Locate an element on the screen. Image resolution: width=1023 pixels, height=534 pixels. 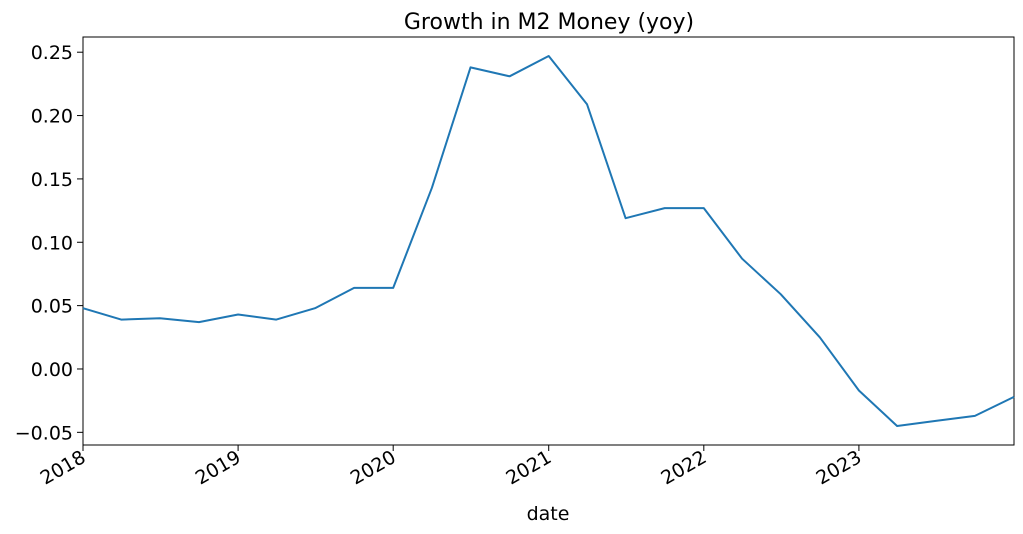
y-axis: 0.25 0.20 0.15 0.10 0.05 0.00 −0.05 is located at coordinates (49, 243).